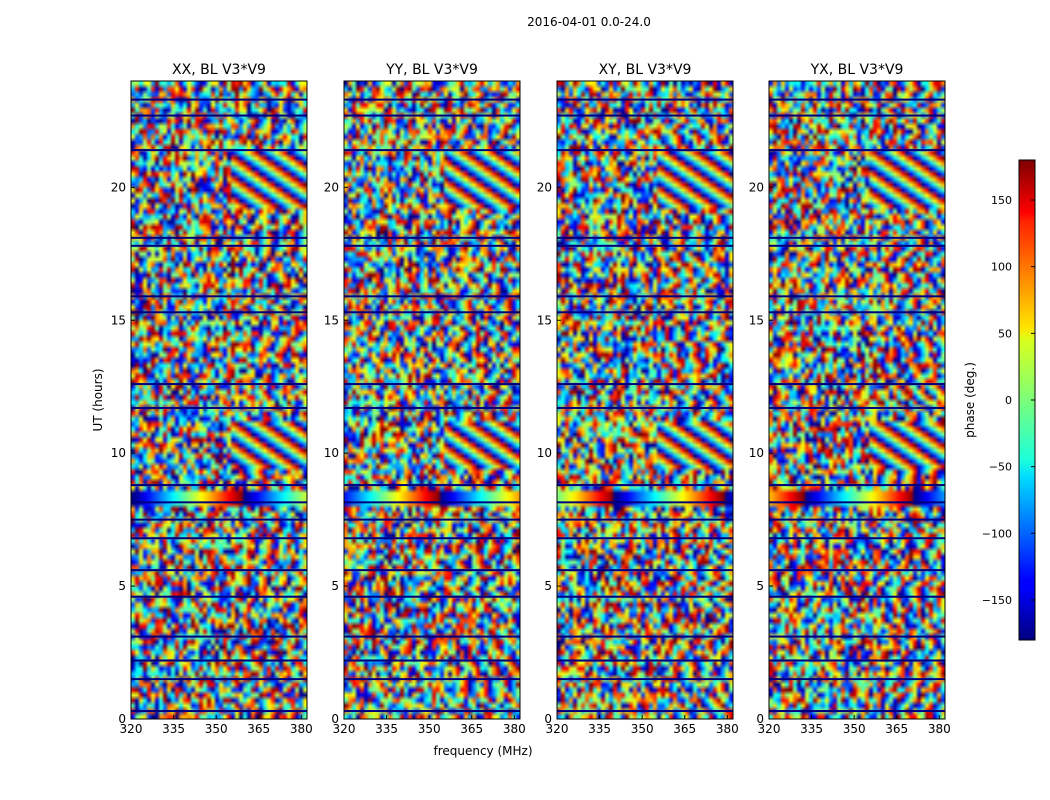 The width and height of the screenshot is (1050, 800). Describe the element at coordinates (98, 399) in the screenshot. I see `y-axis-label: UT (hours)` at that location.